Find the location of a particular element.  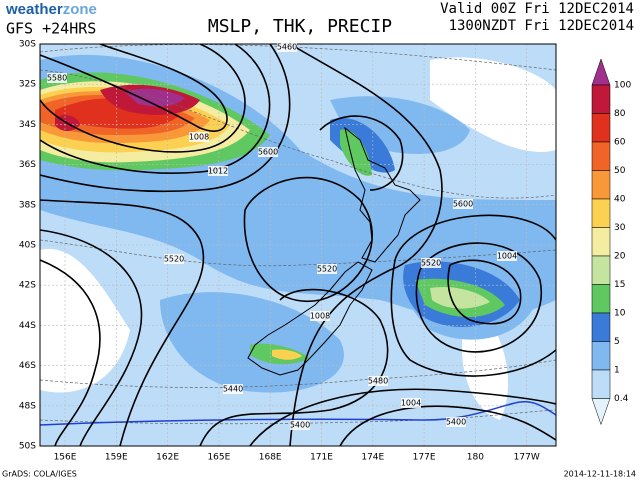

latitude-label: 32S is located at coordinates (27, 85).